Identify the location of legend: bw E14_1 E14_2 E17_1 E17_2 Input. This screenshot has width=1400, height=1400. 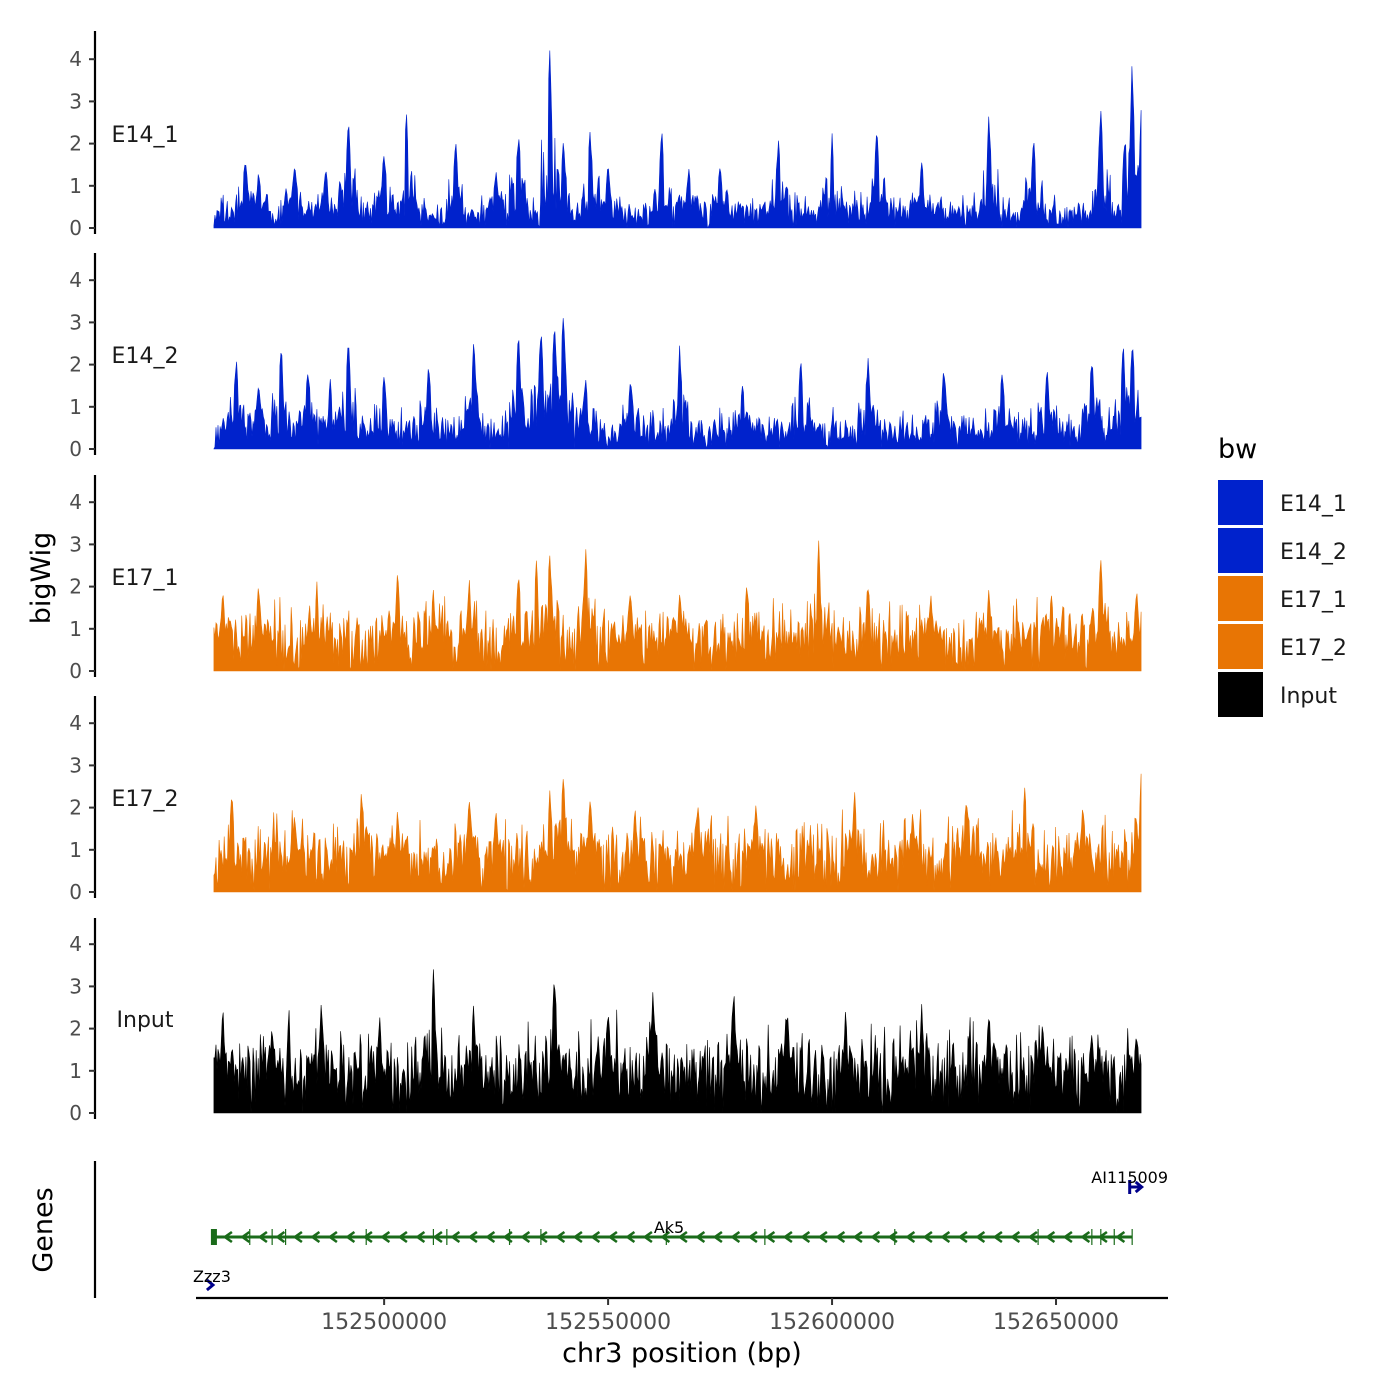
(1282, 575).